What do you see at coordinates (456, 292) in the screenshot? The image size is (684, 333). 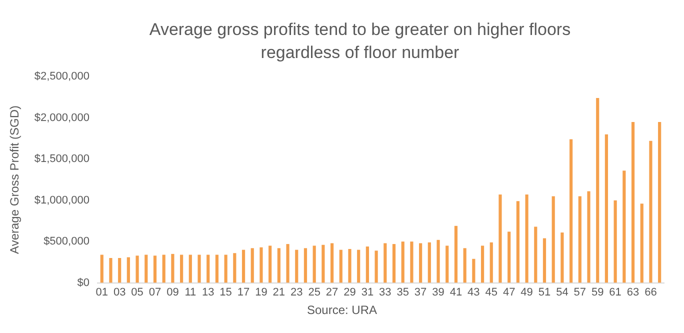 I see `x-tick-label: 41` at bounding box center [456, 292].